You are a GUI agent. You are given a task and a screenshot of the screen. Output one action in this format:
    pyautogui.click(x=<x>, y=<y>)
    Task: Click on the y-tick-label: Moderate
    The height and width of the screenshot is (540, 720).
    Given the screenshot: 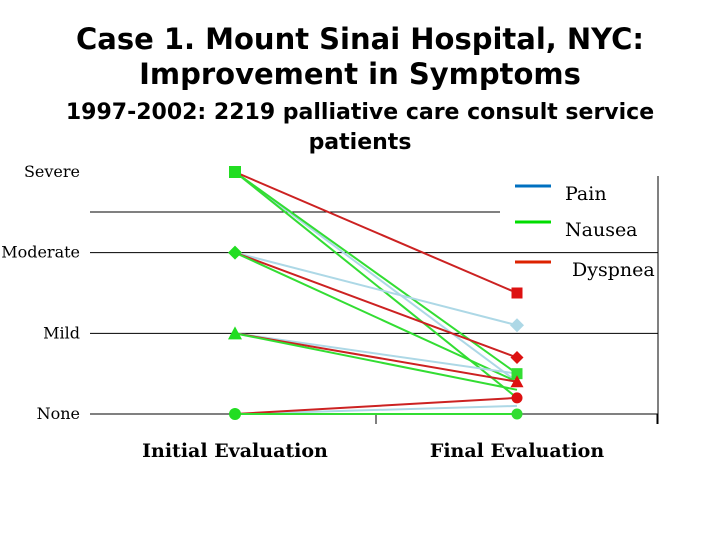 What is the action you would take?
    pyautogui.click(x=40, y=252)
    